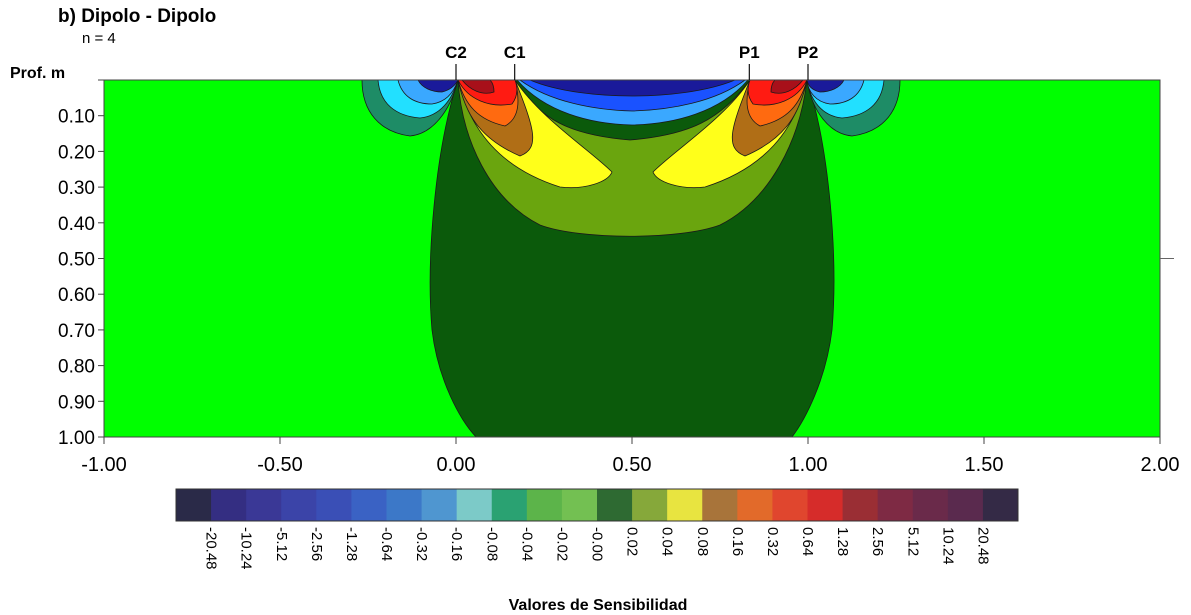 This screenshot has width=1191, height=615. What do you see at coordinates (526, 544) in the screenshot?
I see `colorbar-tick-label: -0.04` at bounding box center [526, 544].